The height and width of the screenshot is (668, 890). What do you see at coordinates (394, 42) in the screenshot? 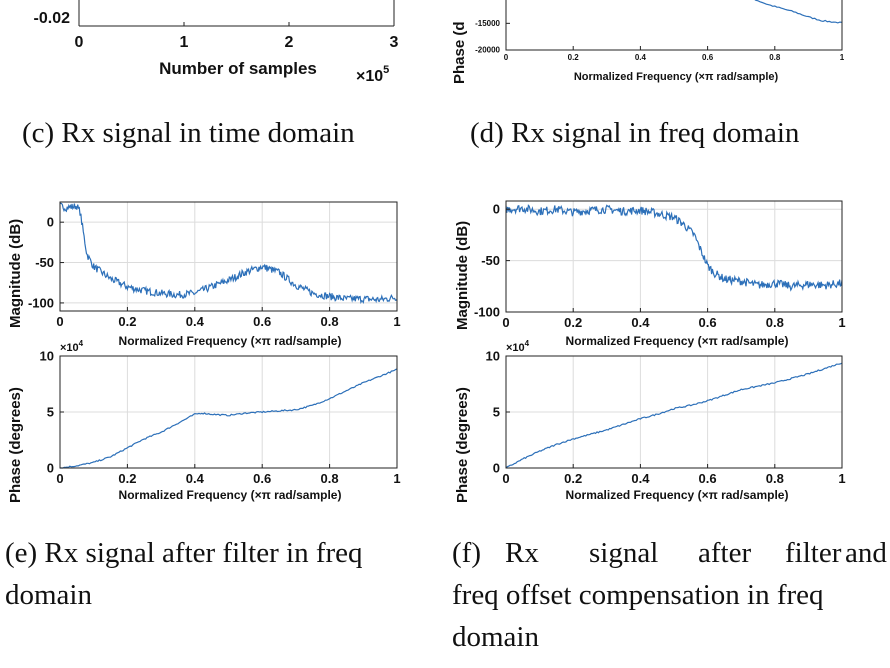
I see `c-xtick-label-3: 3` at bounding box center [394, 42].